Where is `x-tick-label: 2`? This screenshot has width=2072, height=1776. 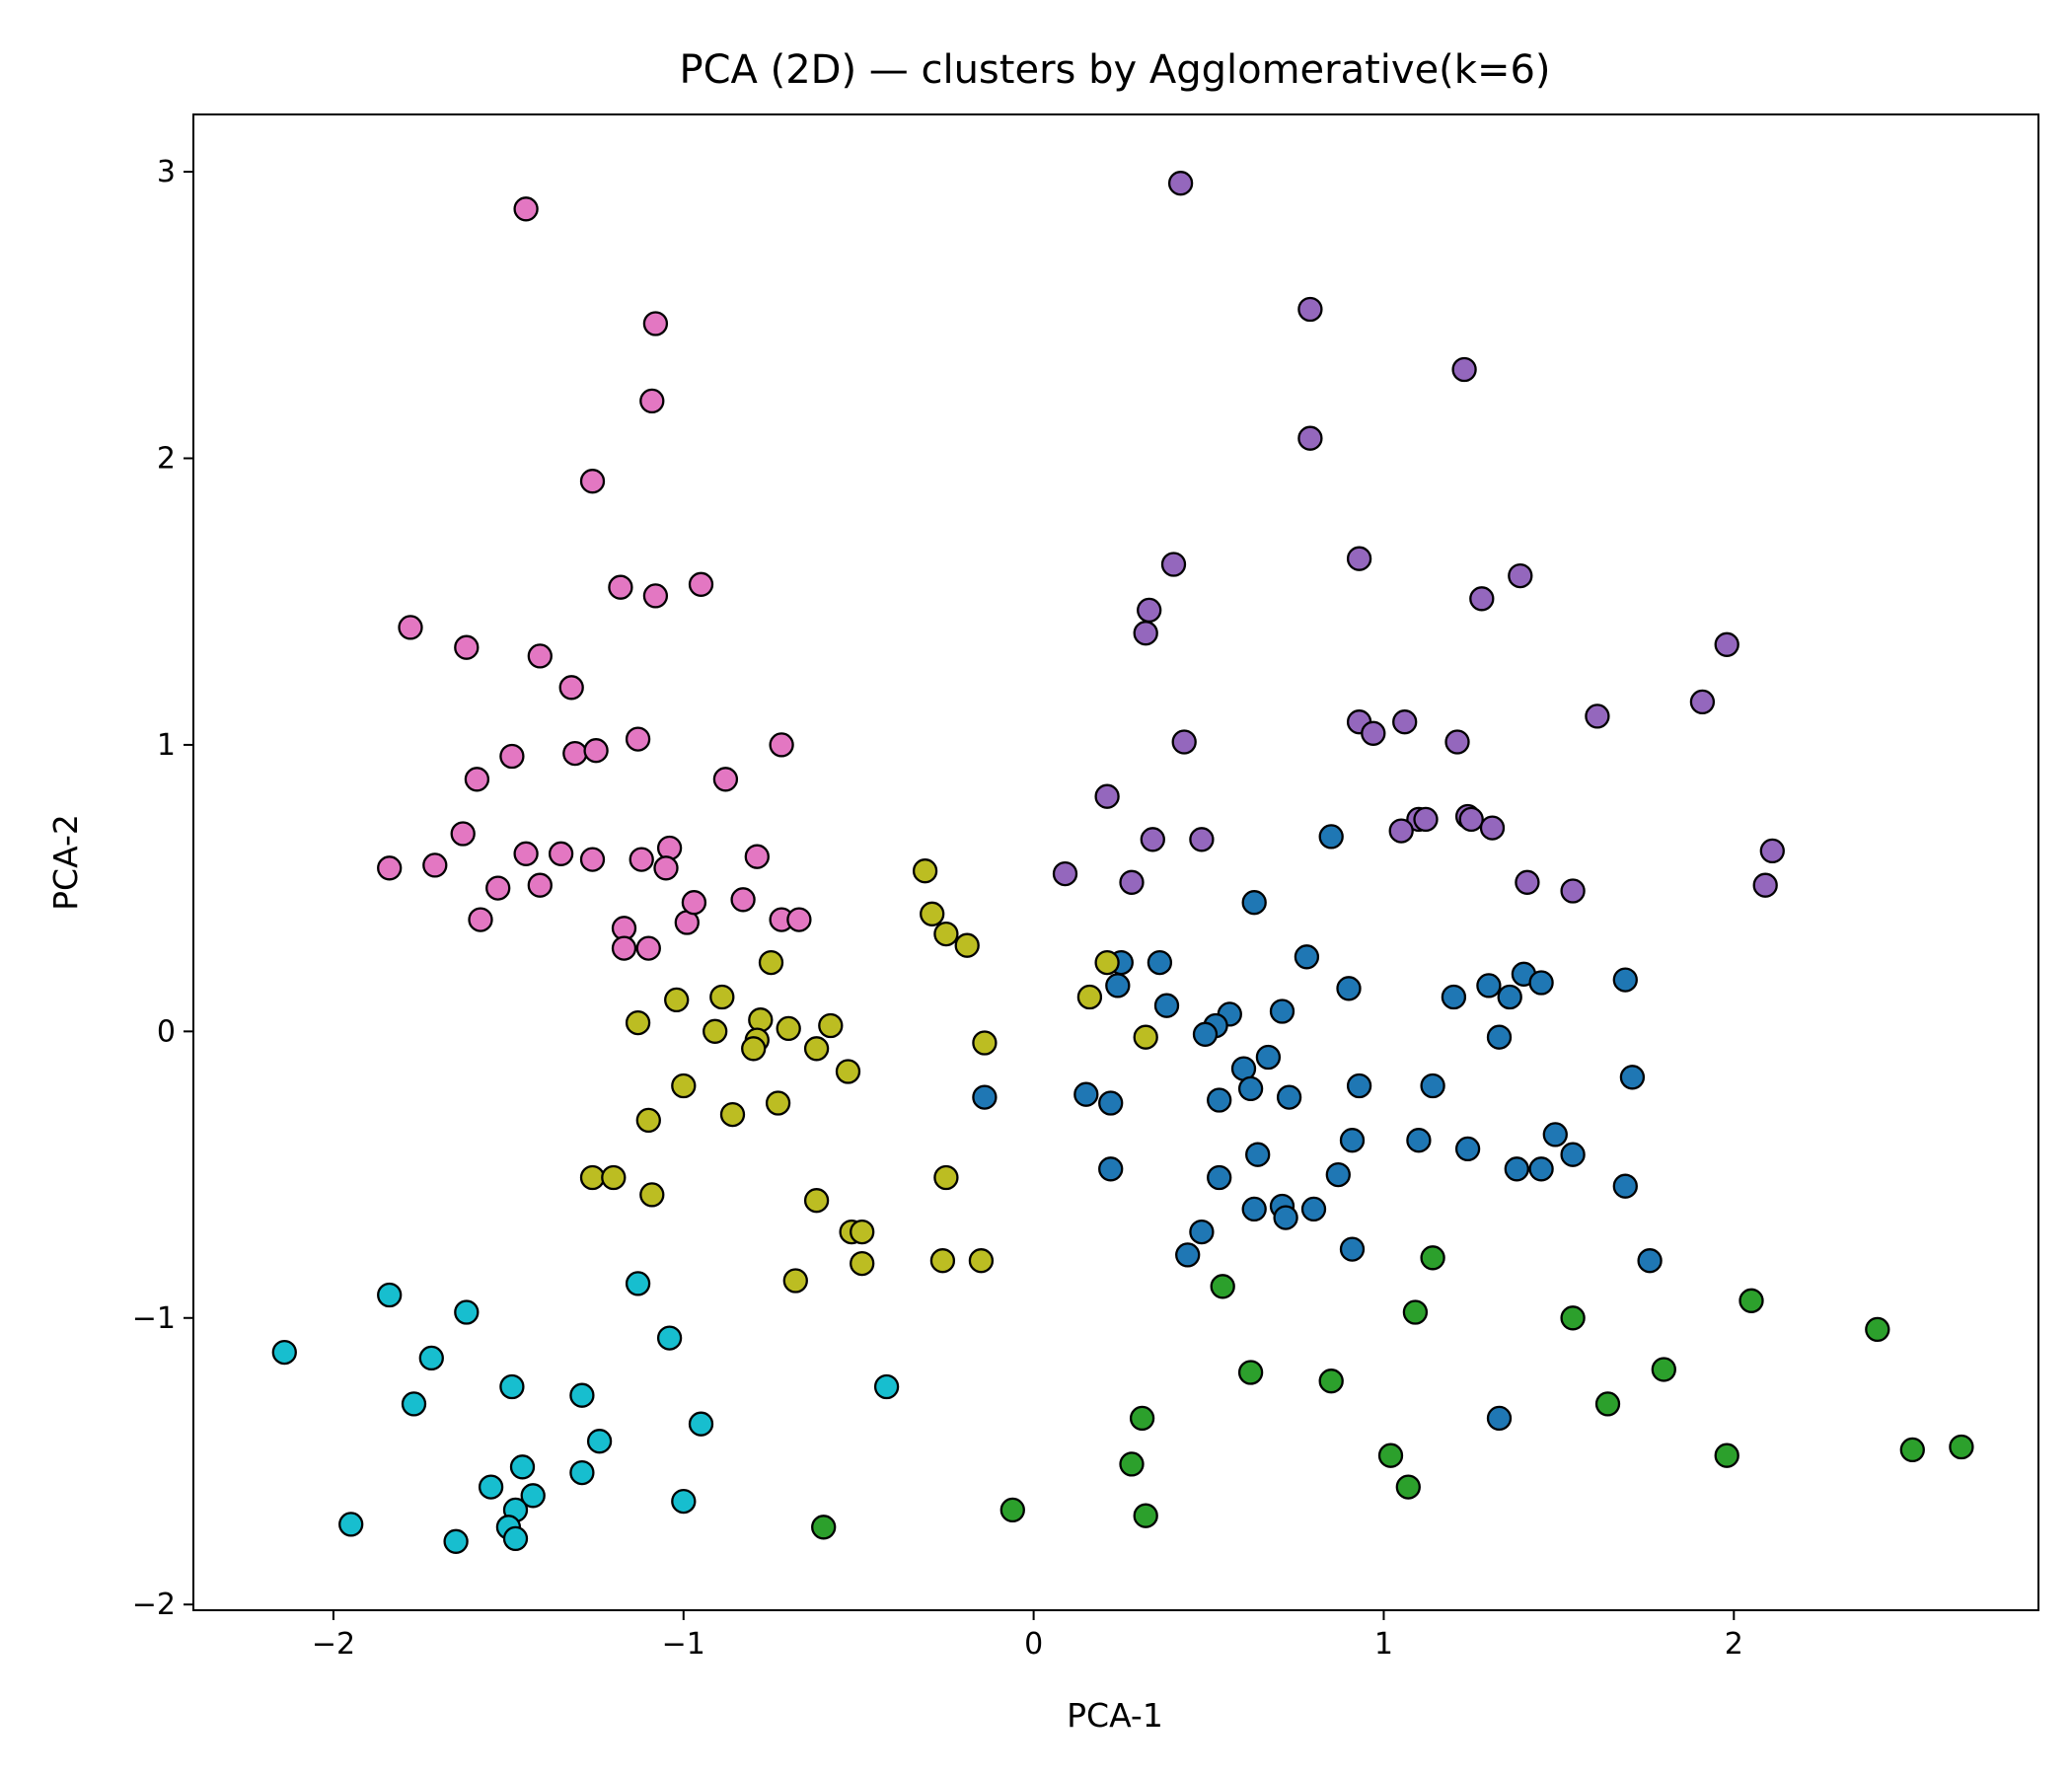
x-tick-label: 2 is located at coordinates (1734, 1645).